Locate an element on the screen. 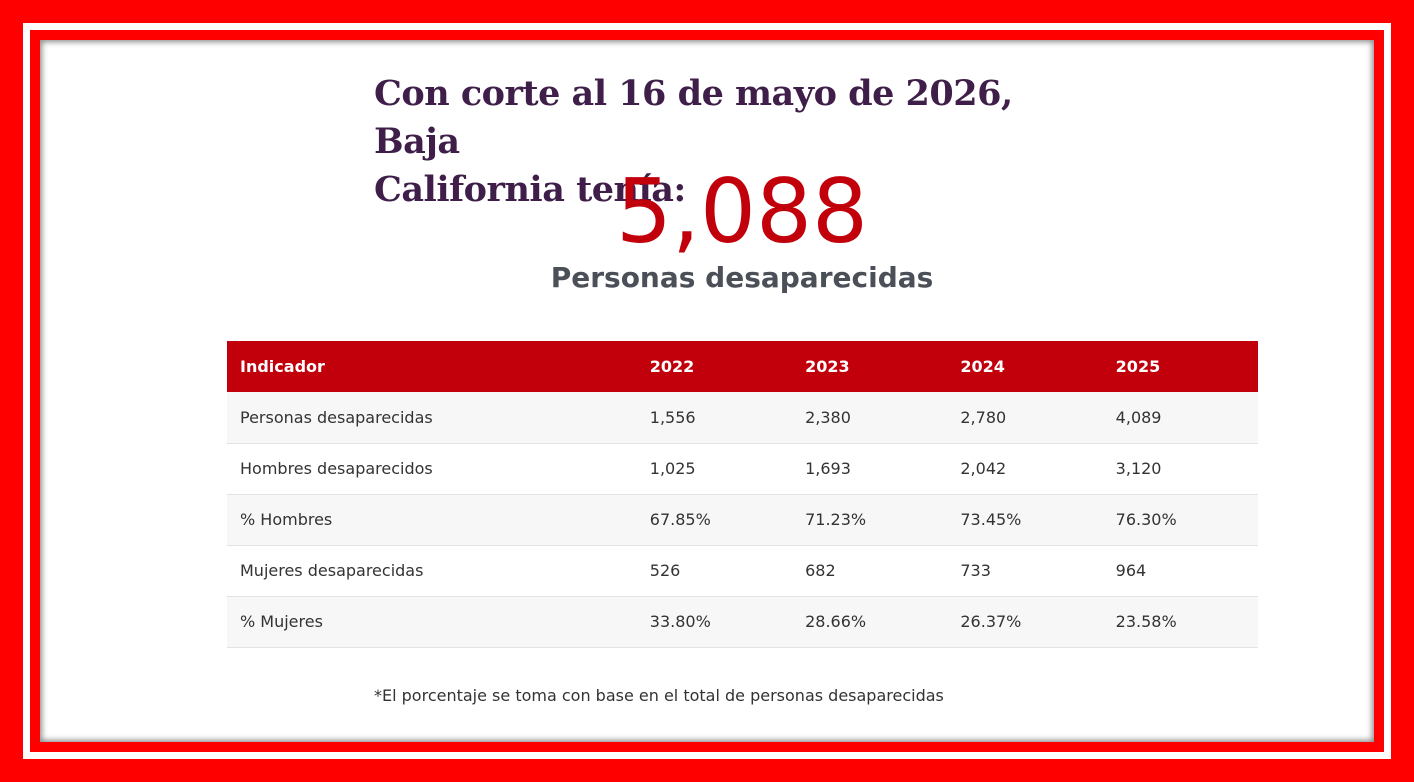 This screenshot has width=1414, height=782. header-year-2024: 2024 is located at coordinates (1025, 366).